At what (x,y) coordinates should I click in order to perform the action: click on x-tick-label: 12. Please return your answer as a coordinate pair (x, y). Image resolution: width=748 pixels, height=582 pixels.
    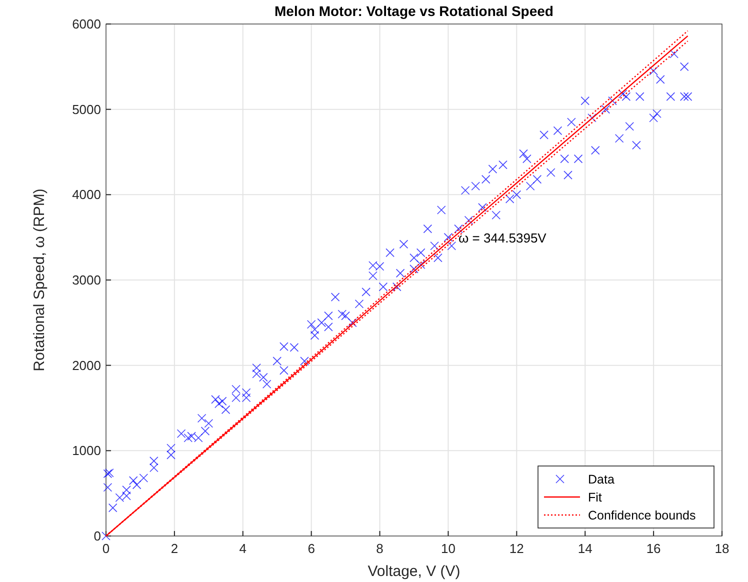
    Looking at the image, I should click on (516, 548).